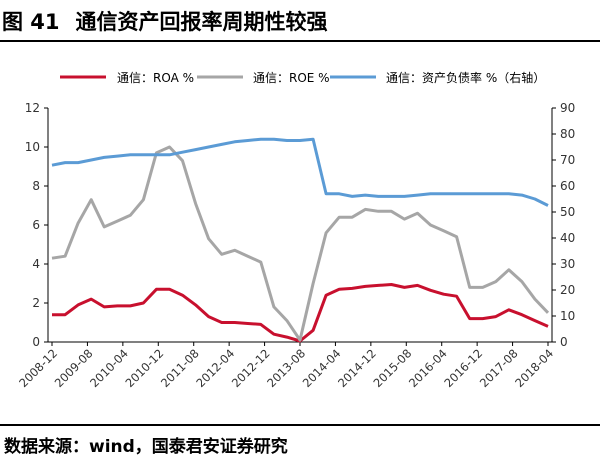 The width and height of the screenshot is (600, 462). Describe the element at coordinates (291, 78) in the screenshot. I see `legend-label-roe: 通信：ROE %` at that location.